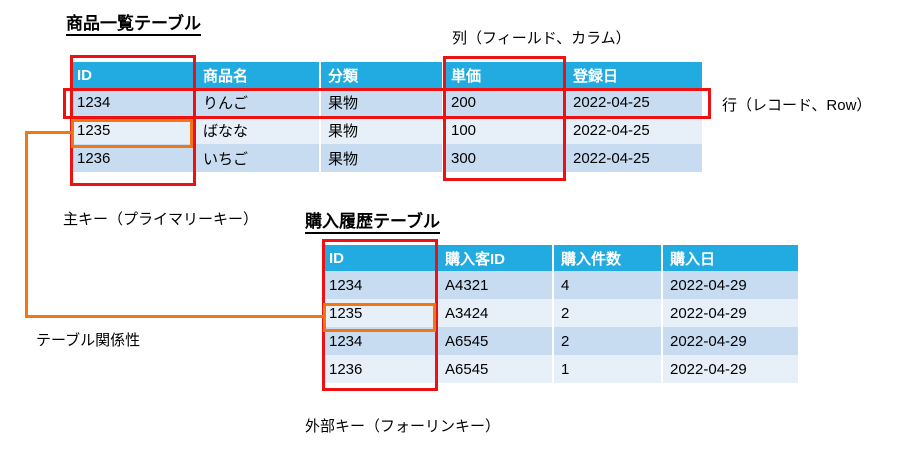 The width and height of the screenshot is (905, 455). What do you see at coordinates (403, 426) in the screenshot?
I see `annotation-foreign-key: 外部キー（フォーリンキー）` at bounding box center [403, 426].